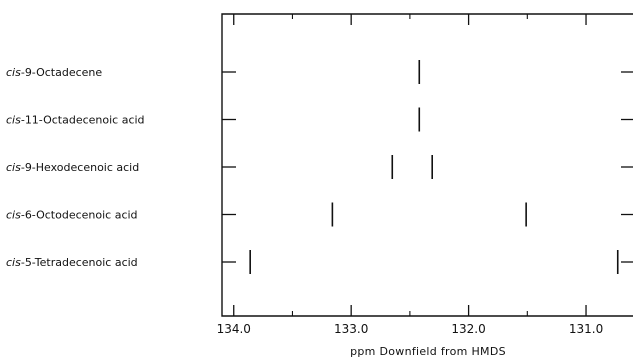  I want to click on category-label-name: -11-Octadecenoic acid, so click(83, 120).